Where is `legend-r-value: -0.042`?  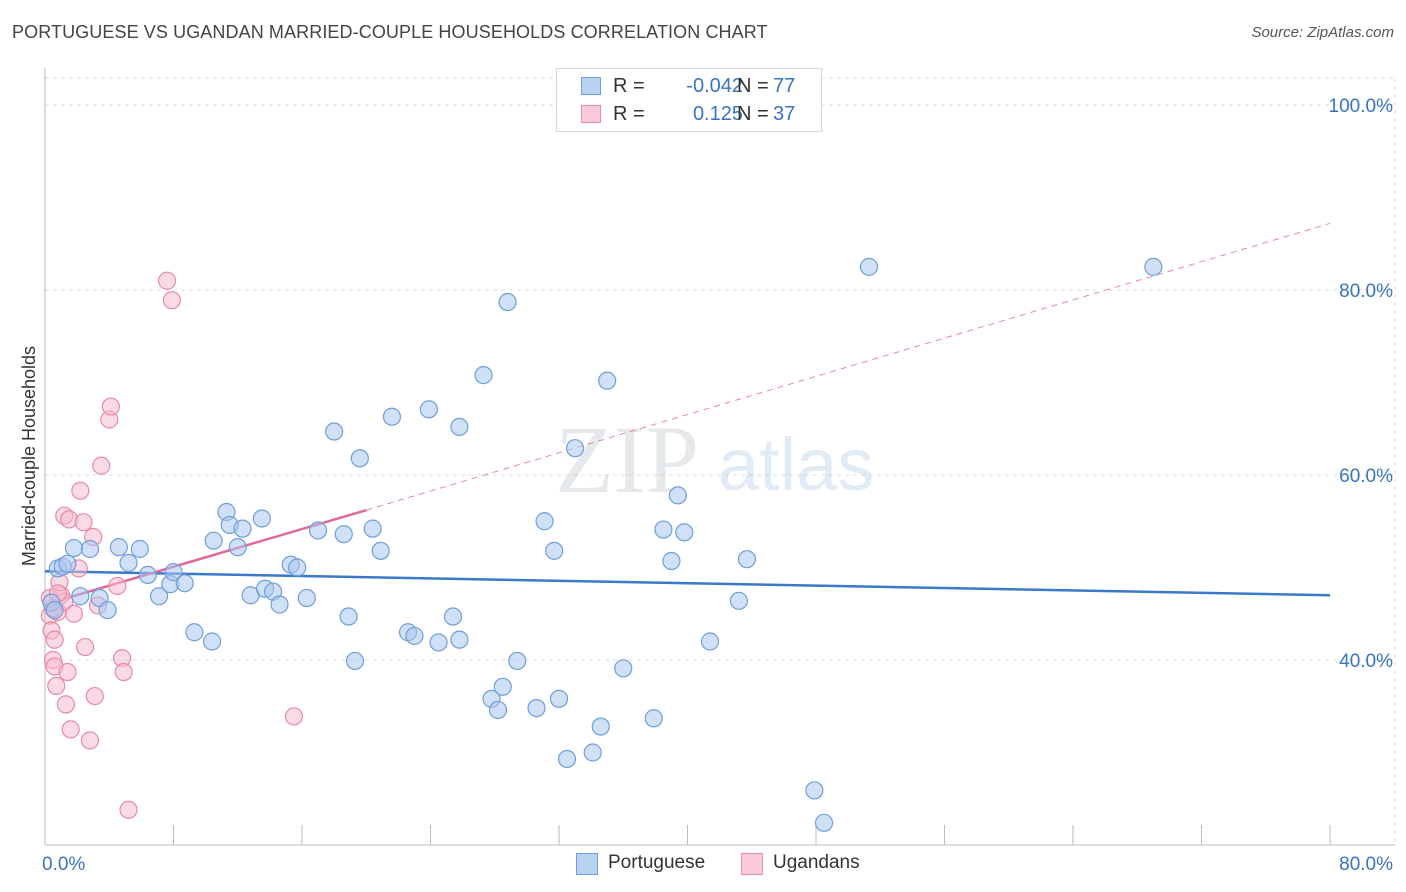 legend-r-value: -0.042 is located at coordinates (714, 86).